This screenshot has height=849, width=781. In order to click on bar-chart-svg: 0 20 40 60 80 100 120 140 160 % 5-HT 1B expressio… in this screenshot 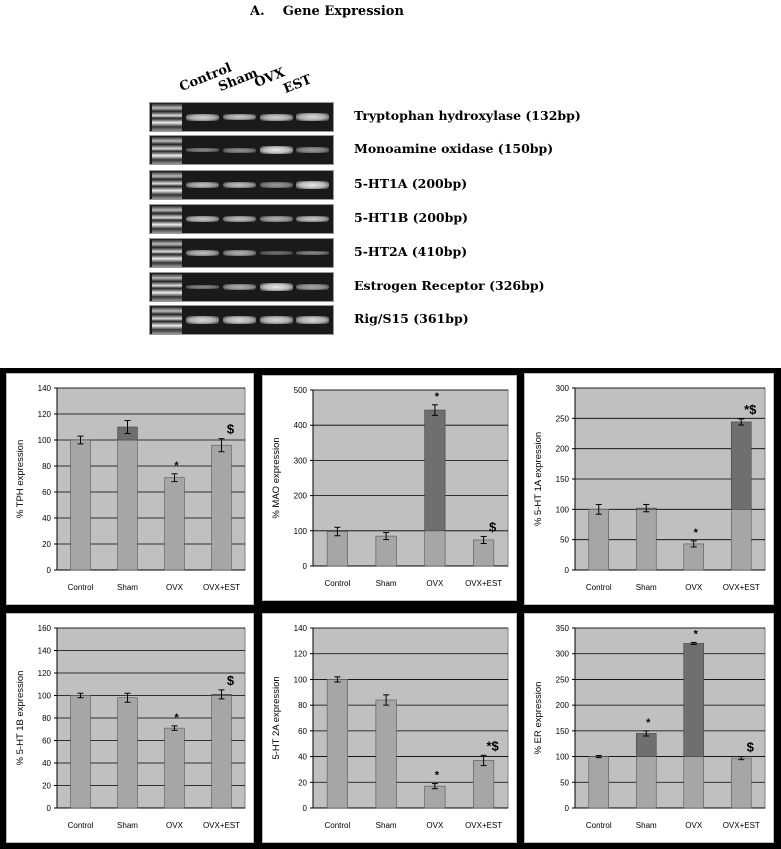, I will do `click(130, 727)`.